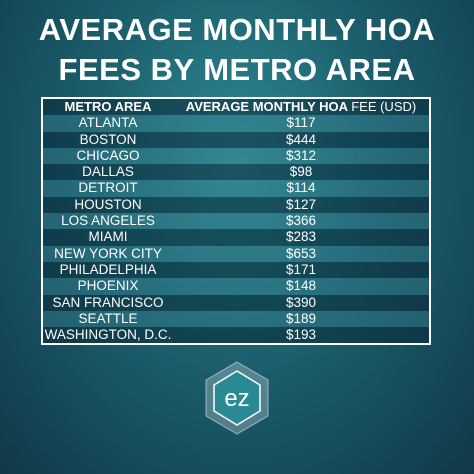 This screenshot has width=474, height=474. Describe the element at coordinates (108, 221) in the screenshot. I see `metro-cell: LOS ANGELES` at that location.